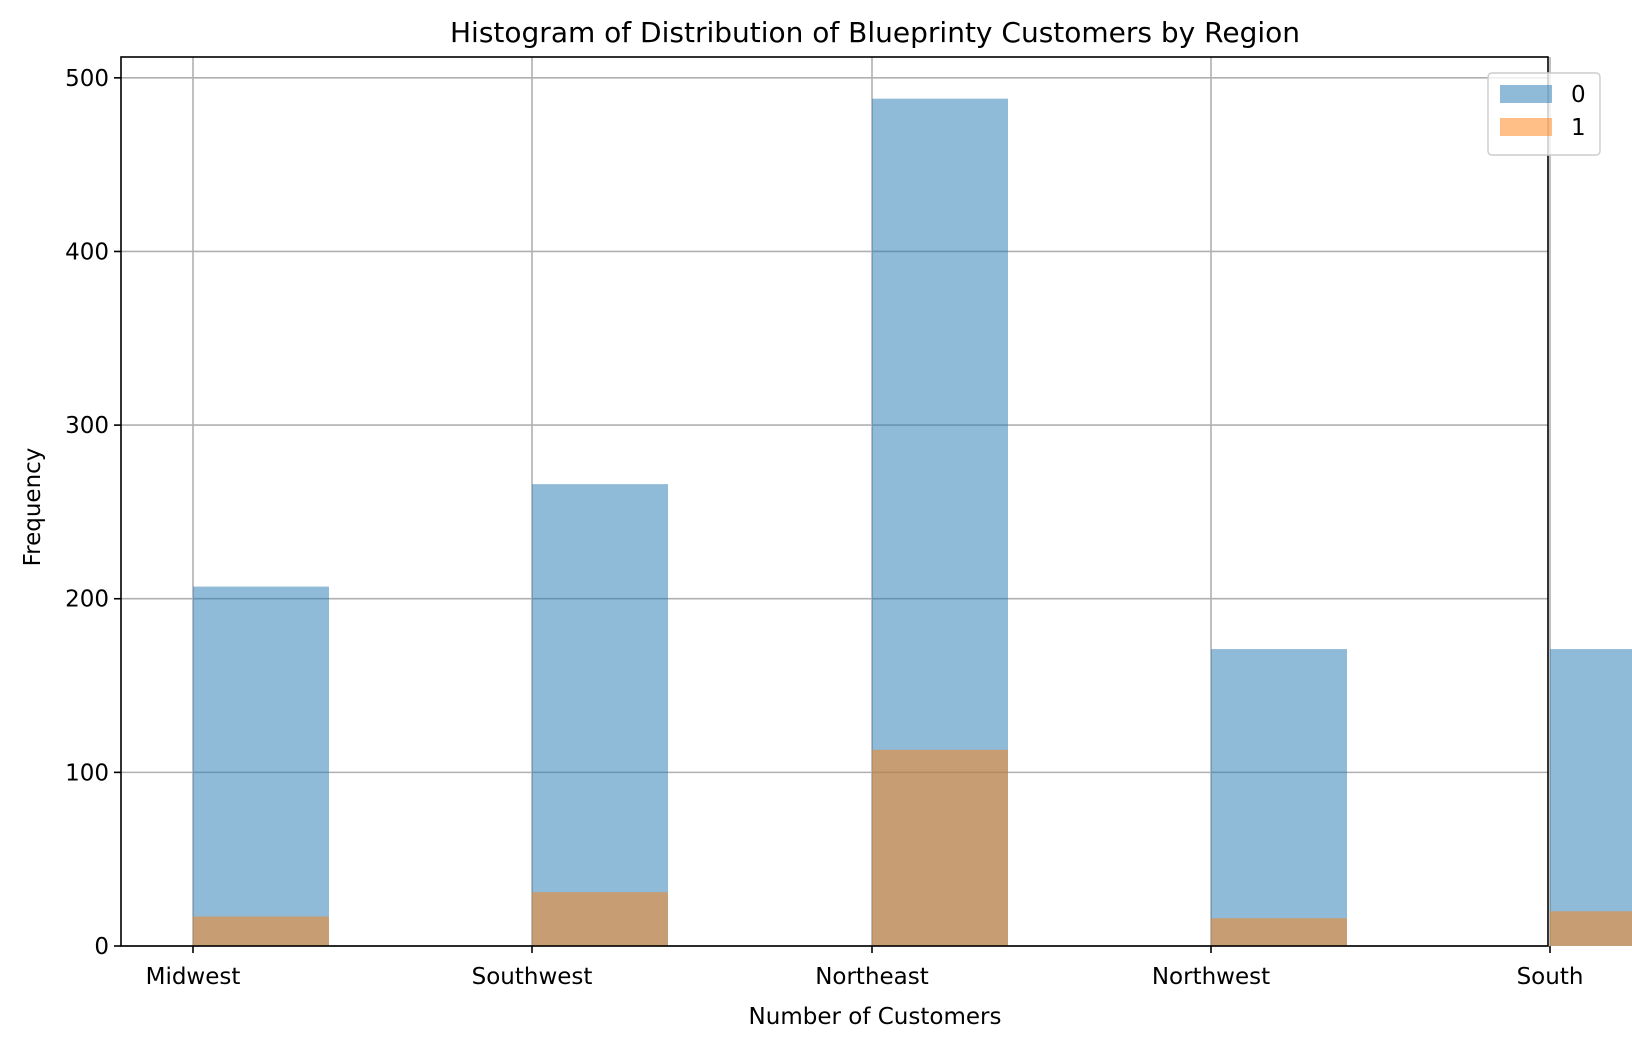  What do you see at coordinates (940, 847) in the screenshot?
I see `bar-series-1-northeast` at bounding box center [940, 847].